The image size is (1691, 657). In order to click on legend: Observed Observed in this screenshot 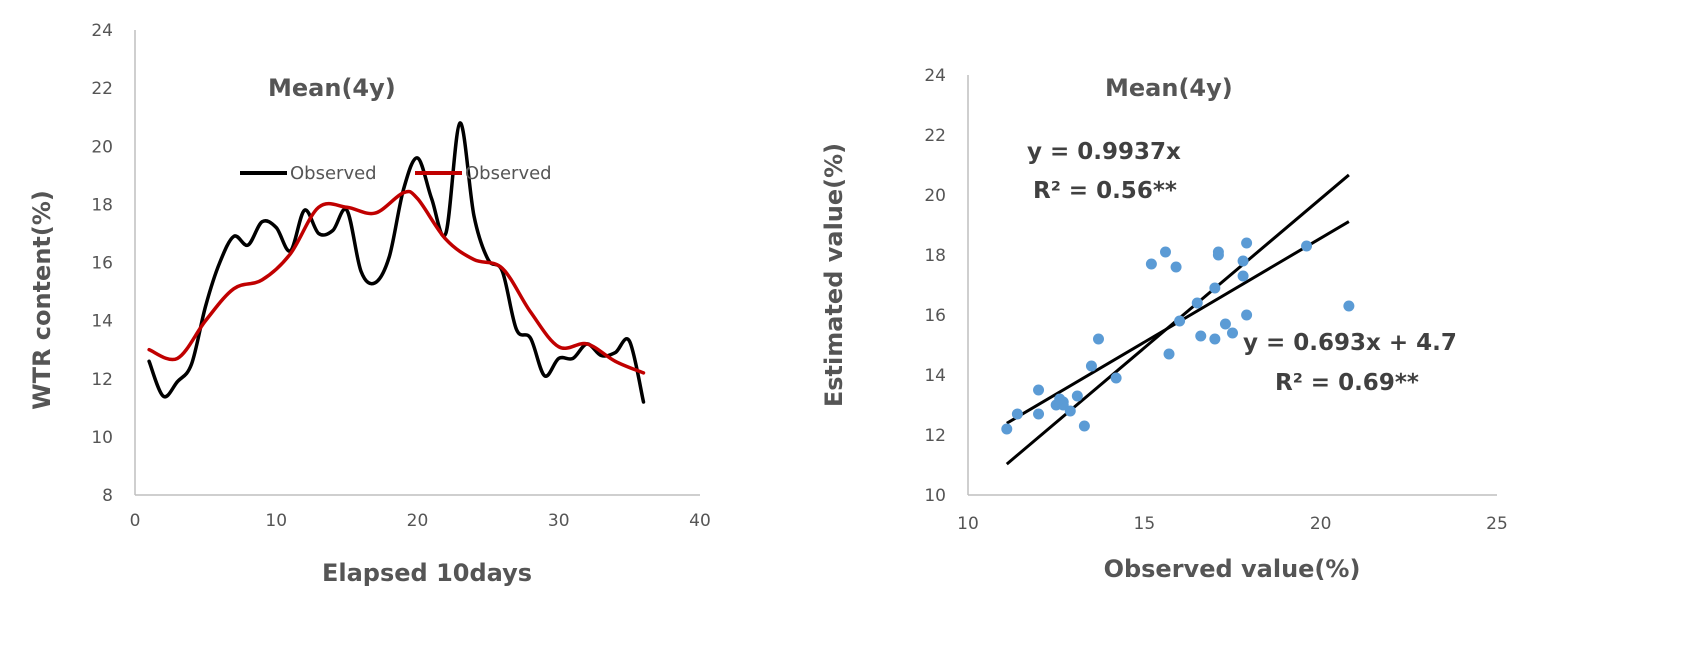, I will do `click(396, 173)`.